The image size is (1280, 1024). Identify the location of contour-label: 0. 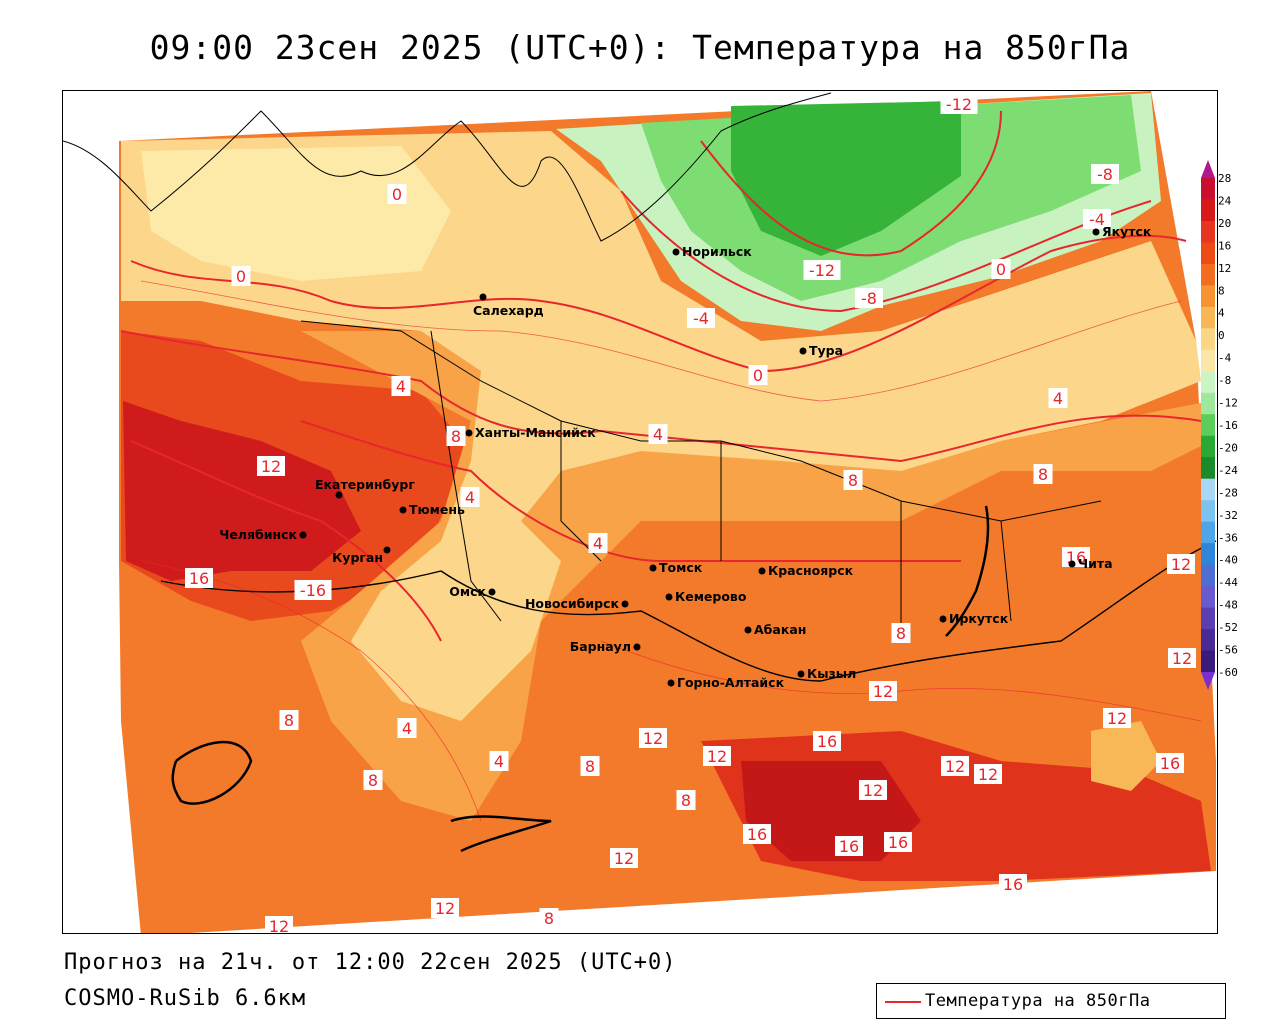
(1001, 269).